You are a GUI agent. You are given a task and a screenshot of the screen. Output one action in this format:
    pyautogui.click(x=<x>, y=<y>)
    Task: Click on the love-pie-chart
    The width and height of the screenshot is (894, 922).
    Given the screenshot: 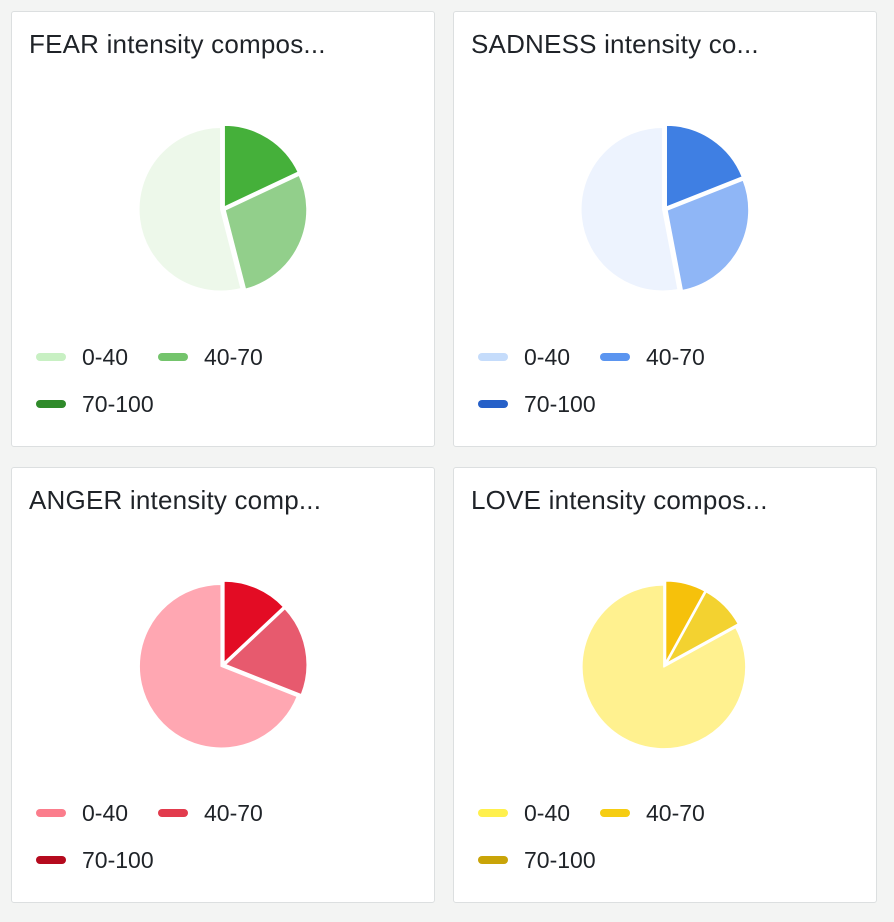 What is the action you would take?
    pyautogui.click(x=664, y=665)
    